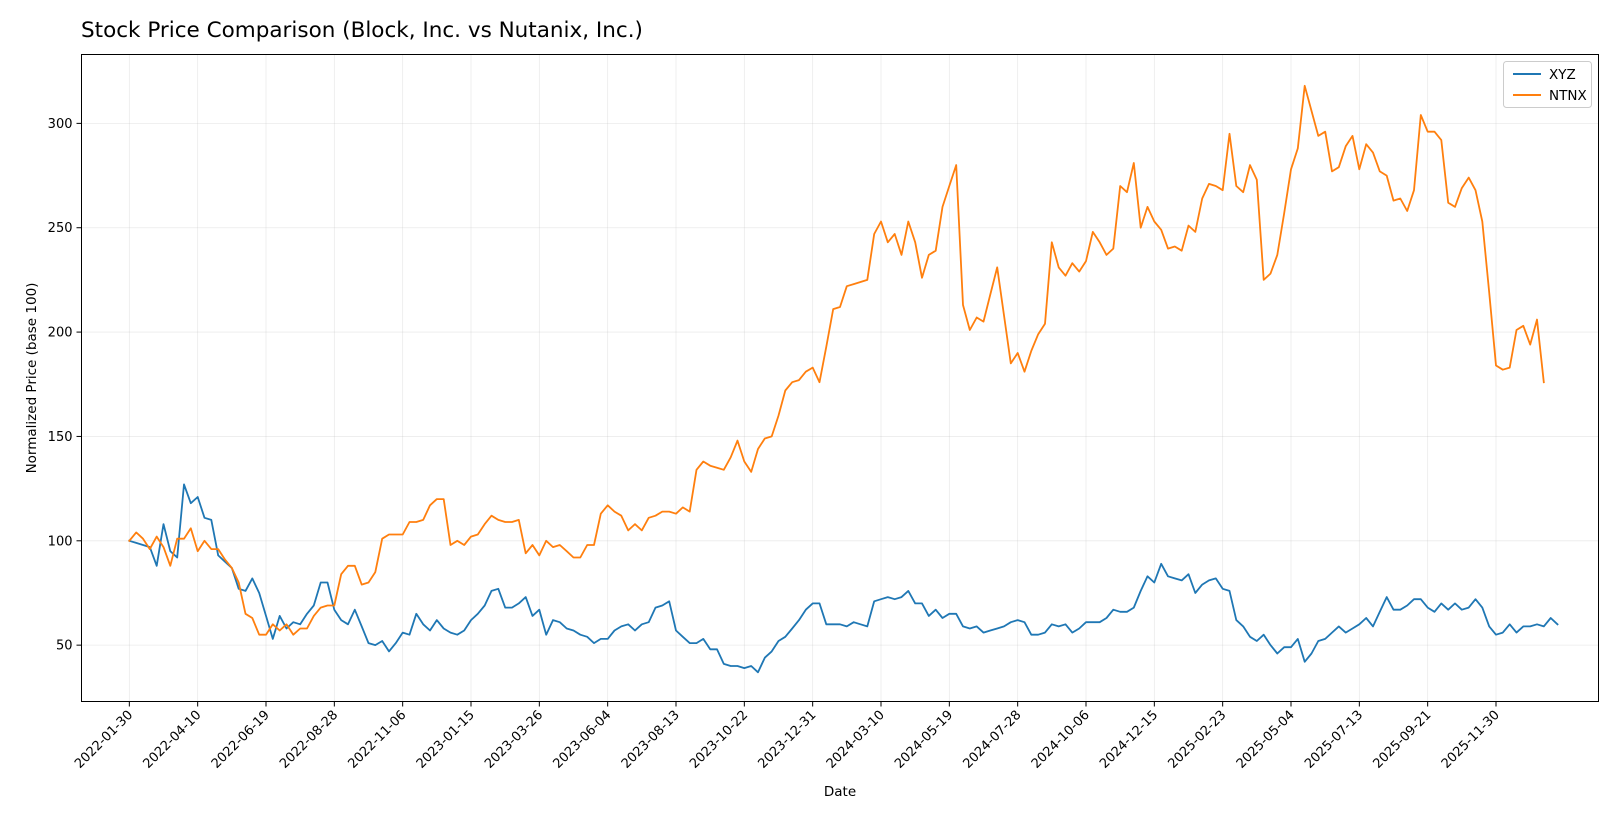 This screenshot has height=819, width=1620. I want to click on x-tick-label: 2022-08-28, so click(309, 740).